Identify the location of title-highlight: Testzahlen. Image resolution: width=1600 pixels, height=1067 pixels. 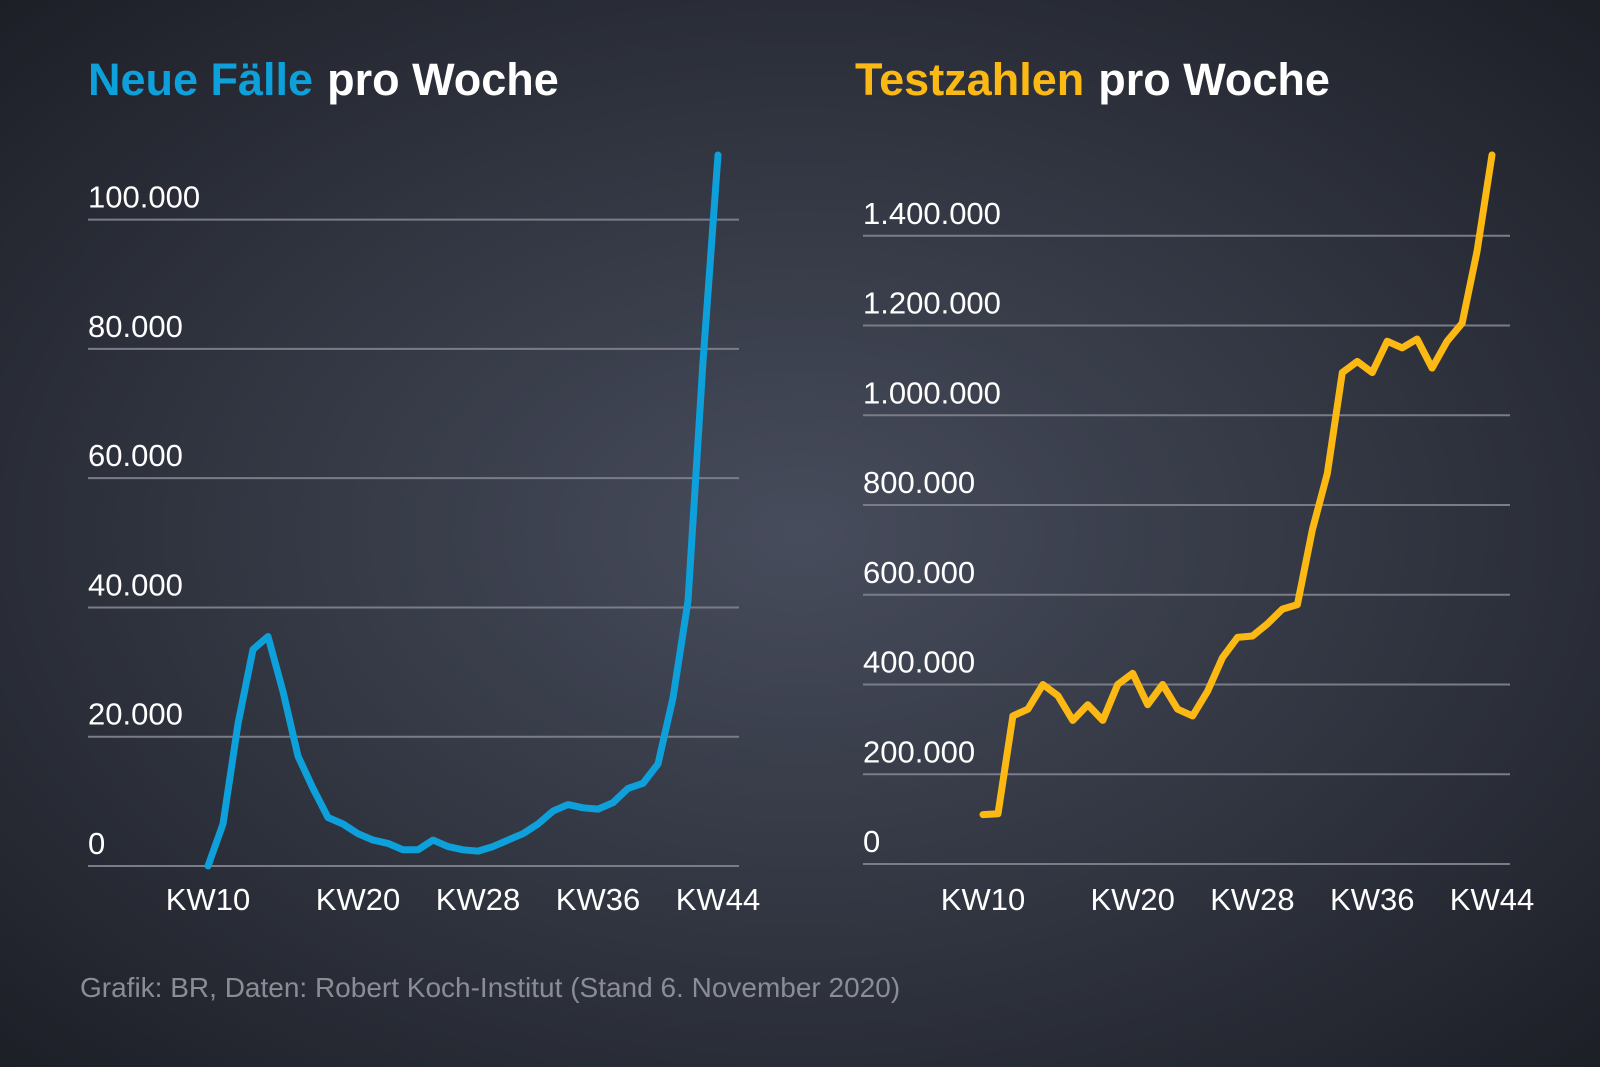
(969, 79).